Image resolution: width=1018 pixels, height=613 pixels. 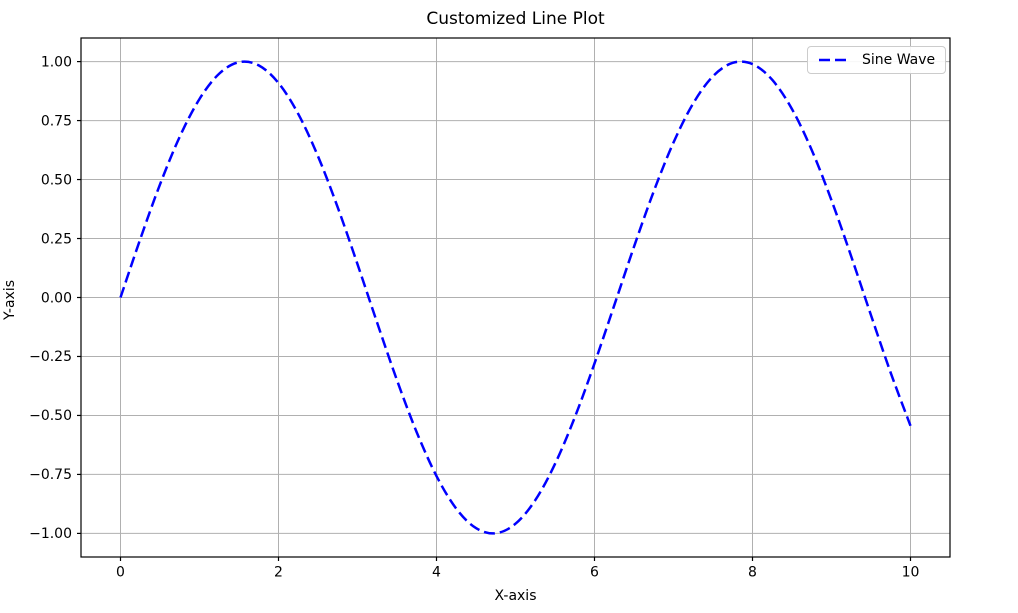 What do you see at coordinates (594, 573) in the screenshot?
I see `svg-text: 6` at bounding box center [594, 573].